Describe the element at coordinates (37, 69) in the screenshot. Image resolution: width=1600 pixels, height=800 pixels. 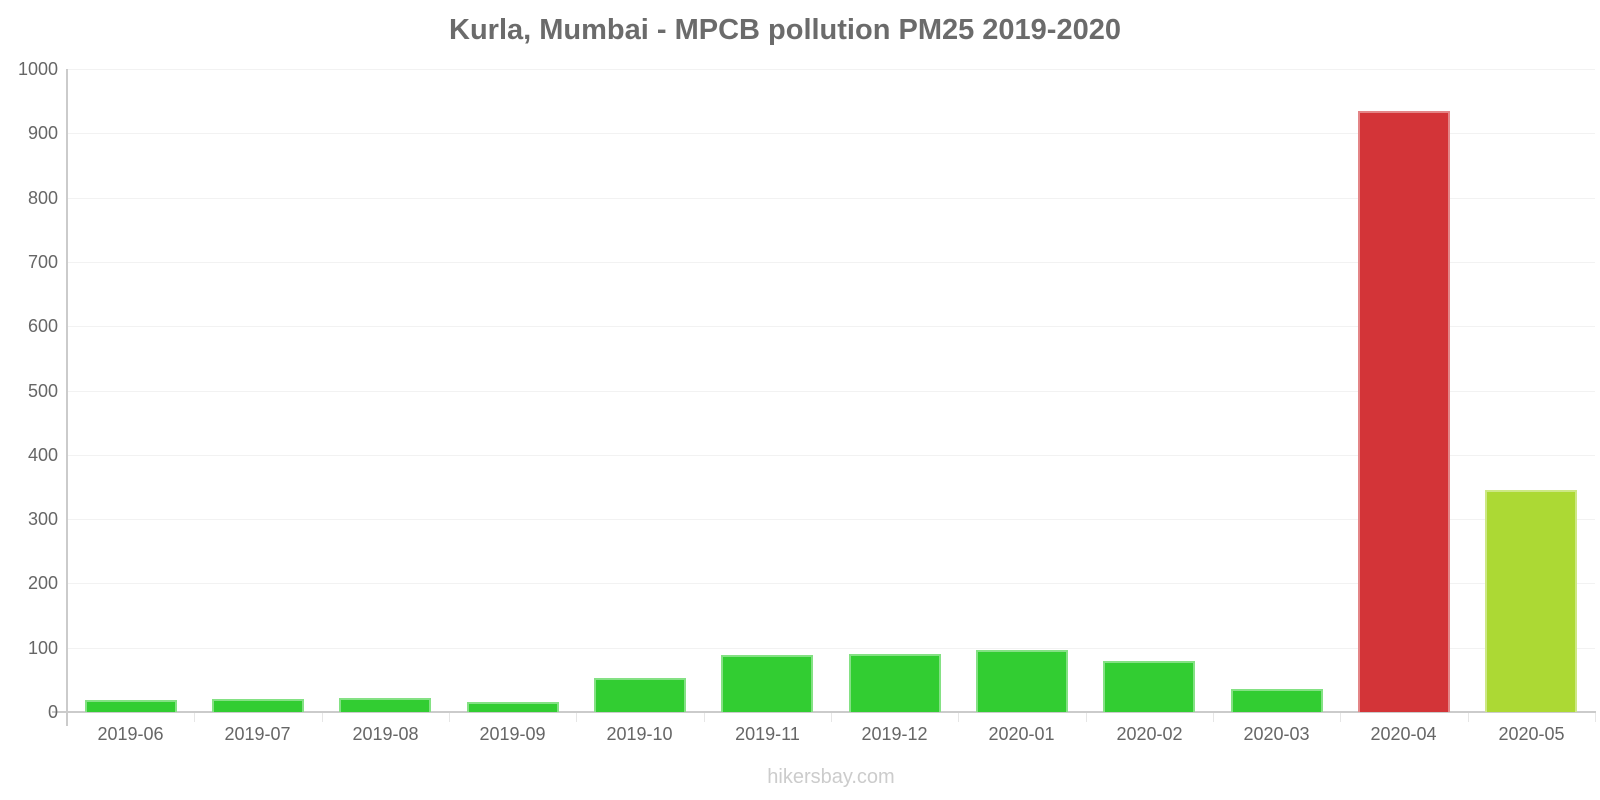
I see `y-axis-label-1000: 1000` at that location.